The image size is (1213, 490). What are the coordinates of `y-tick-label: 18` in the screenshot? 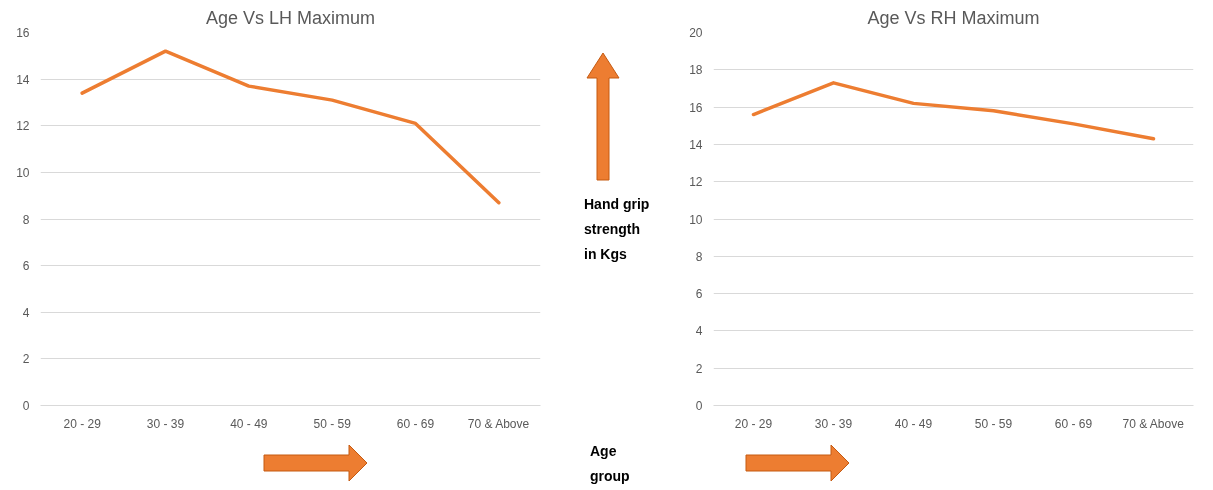 It's located at (696, 70).